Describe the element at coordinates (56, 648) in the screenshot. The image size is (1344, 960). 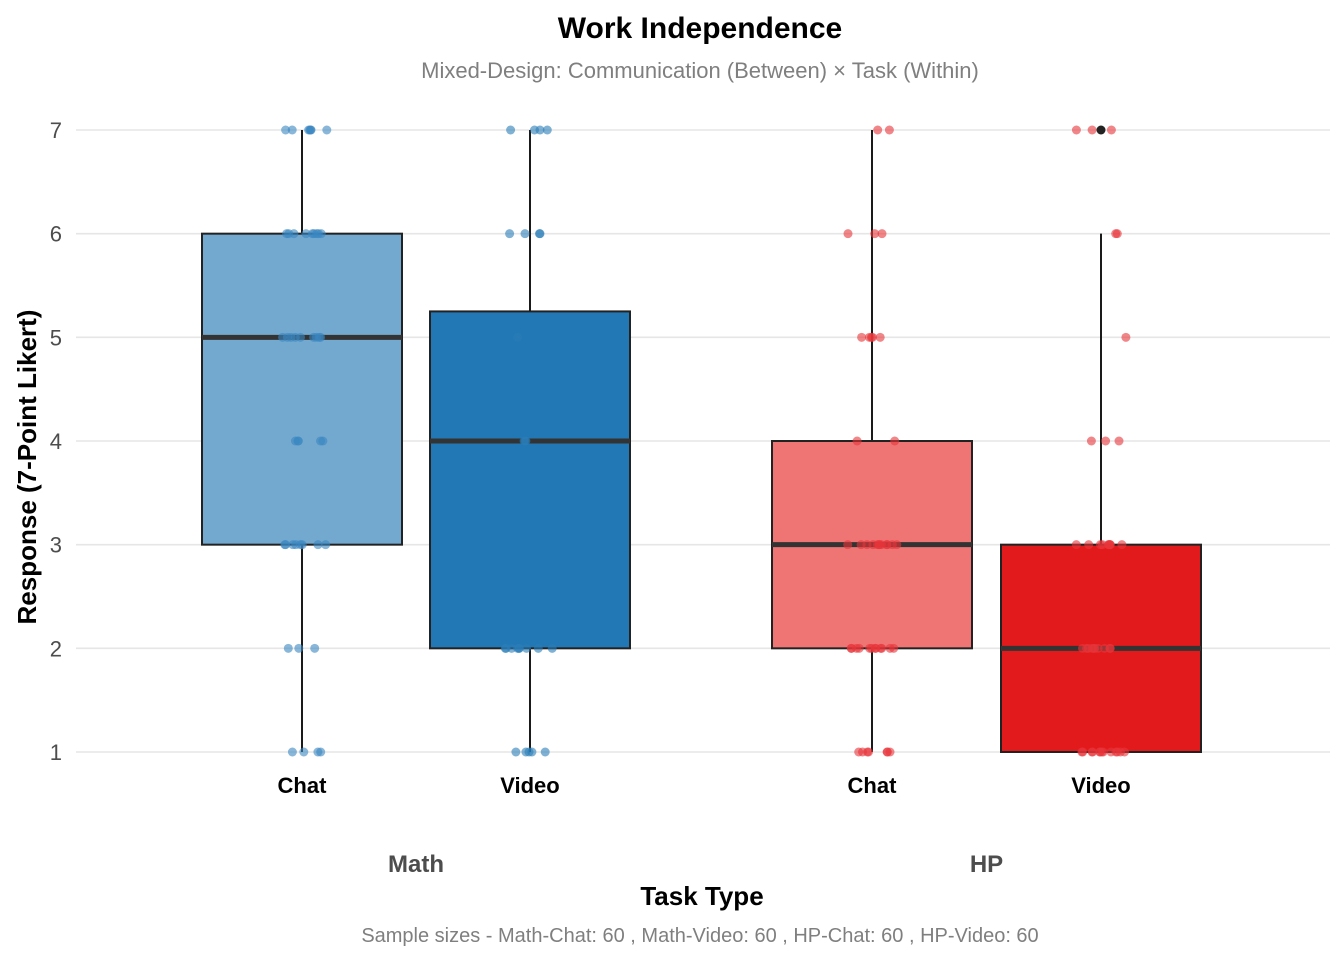
I see `y-tick-label: 2` at that location.